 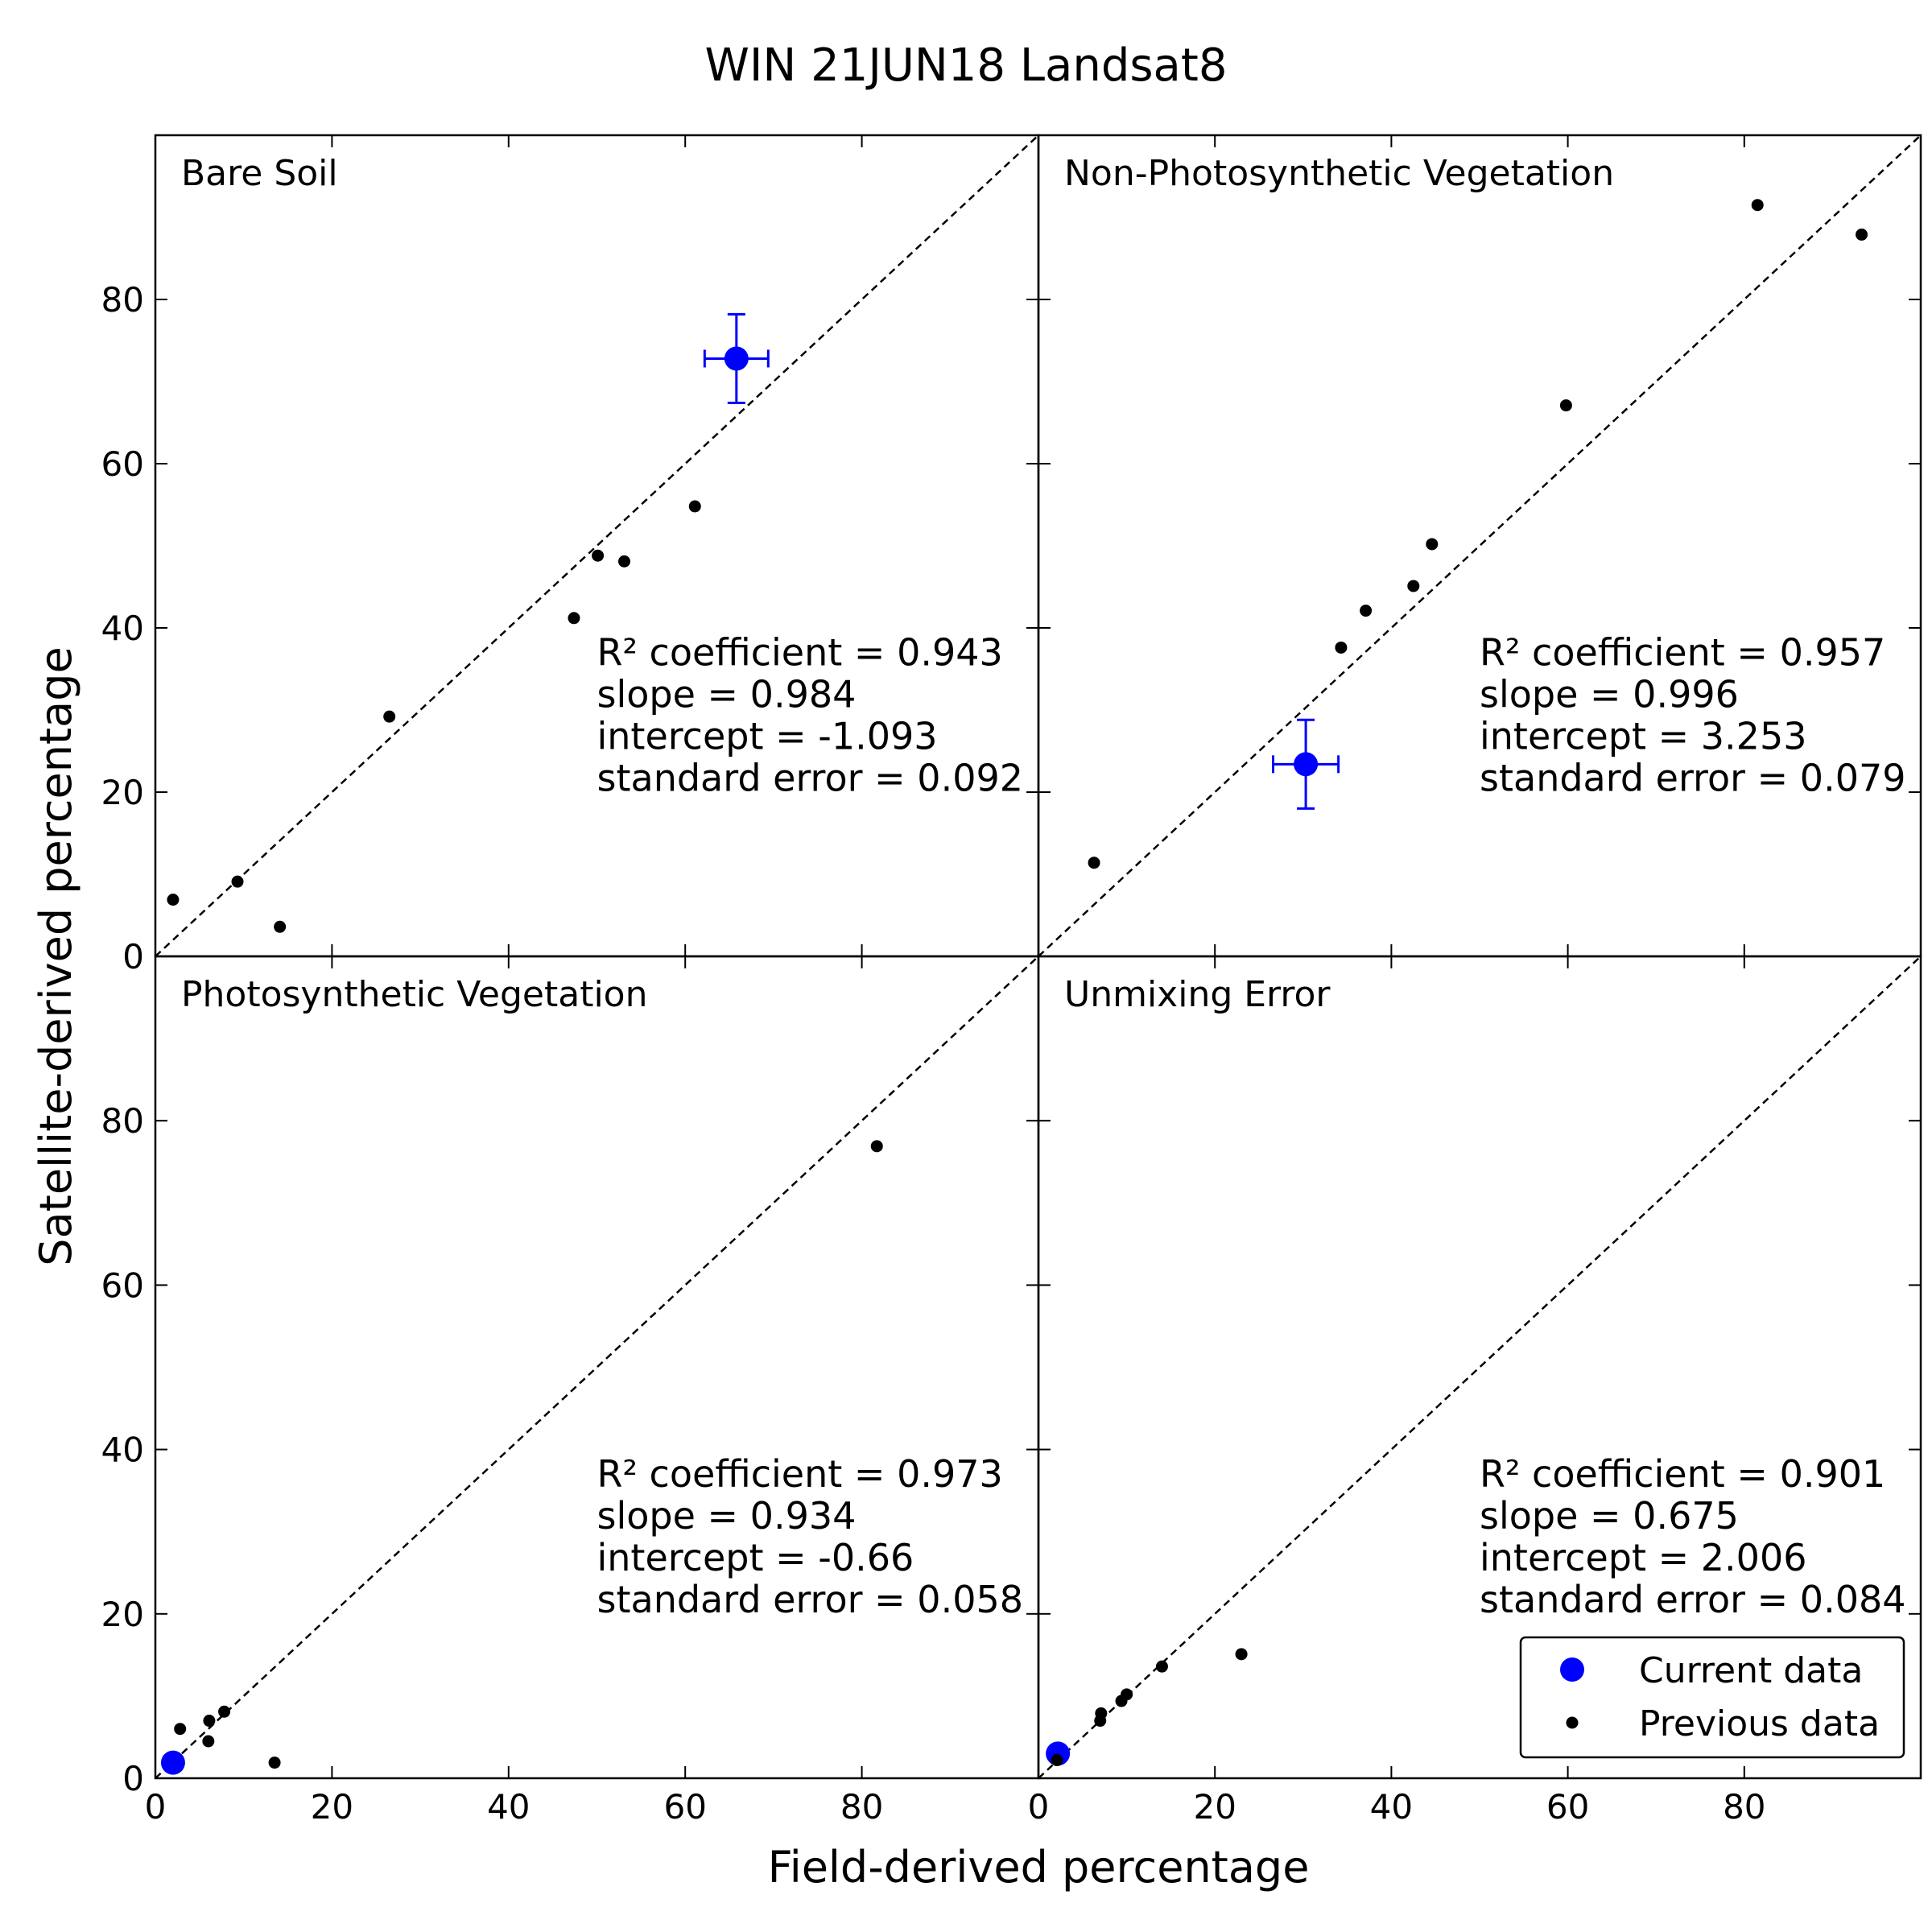 I want to click on legend-label: Previous data, so click(x=1759, y=1723).